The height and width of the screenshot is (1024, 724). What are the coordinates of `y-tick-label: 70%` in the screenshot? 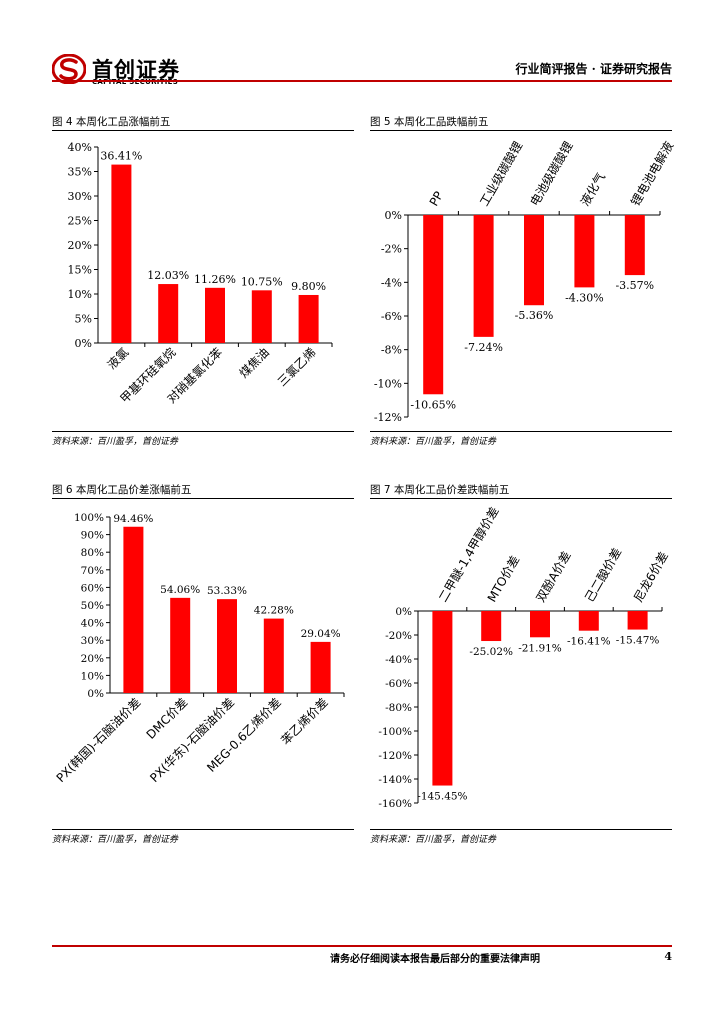 It's located at (92, 571).